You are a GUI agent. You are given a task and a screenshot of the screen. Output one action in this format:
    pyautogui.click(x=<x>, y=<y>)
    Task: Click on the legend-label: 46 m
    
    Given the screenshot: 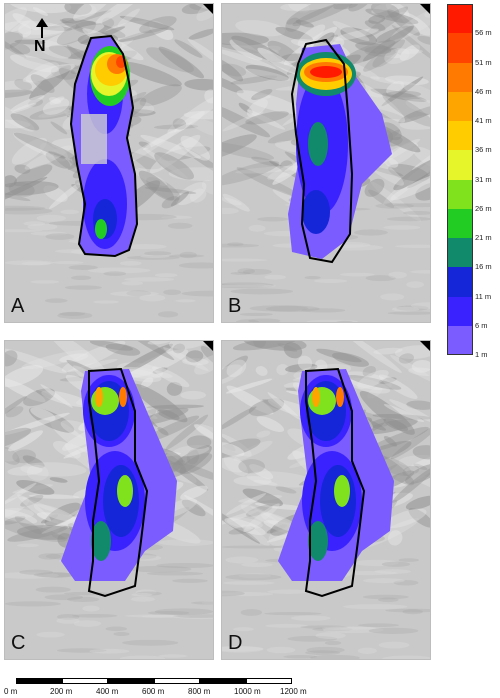 What is the action you would take?
    pyautogui.click(x=483, y=91)
    